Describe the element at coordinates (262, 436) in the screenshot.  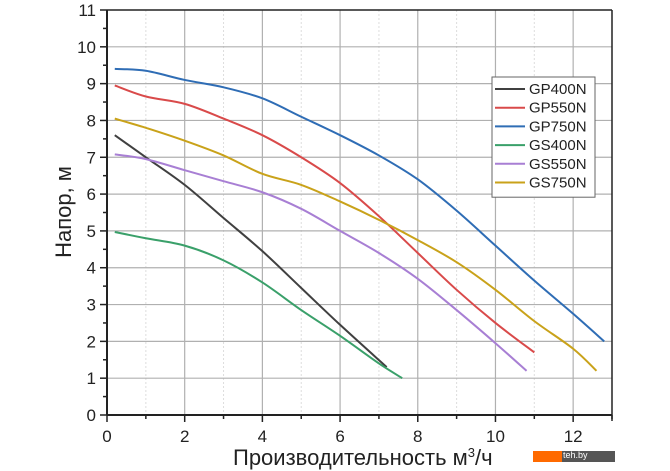
I see `x-tick-label: 4` at that location.